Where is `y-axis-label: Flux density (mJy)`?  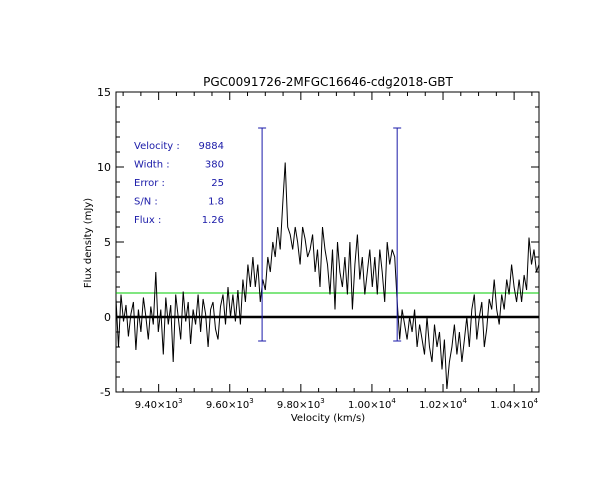
y-axis-label: Flux density (mJy) is located at coordinates (88, 243).